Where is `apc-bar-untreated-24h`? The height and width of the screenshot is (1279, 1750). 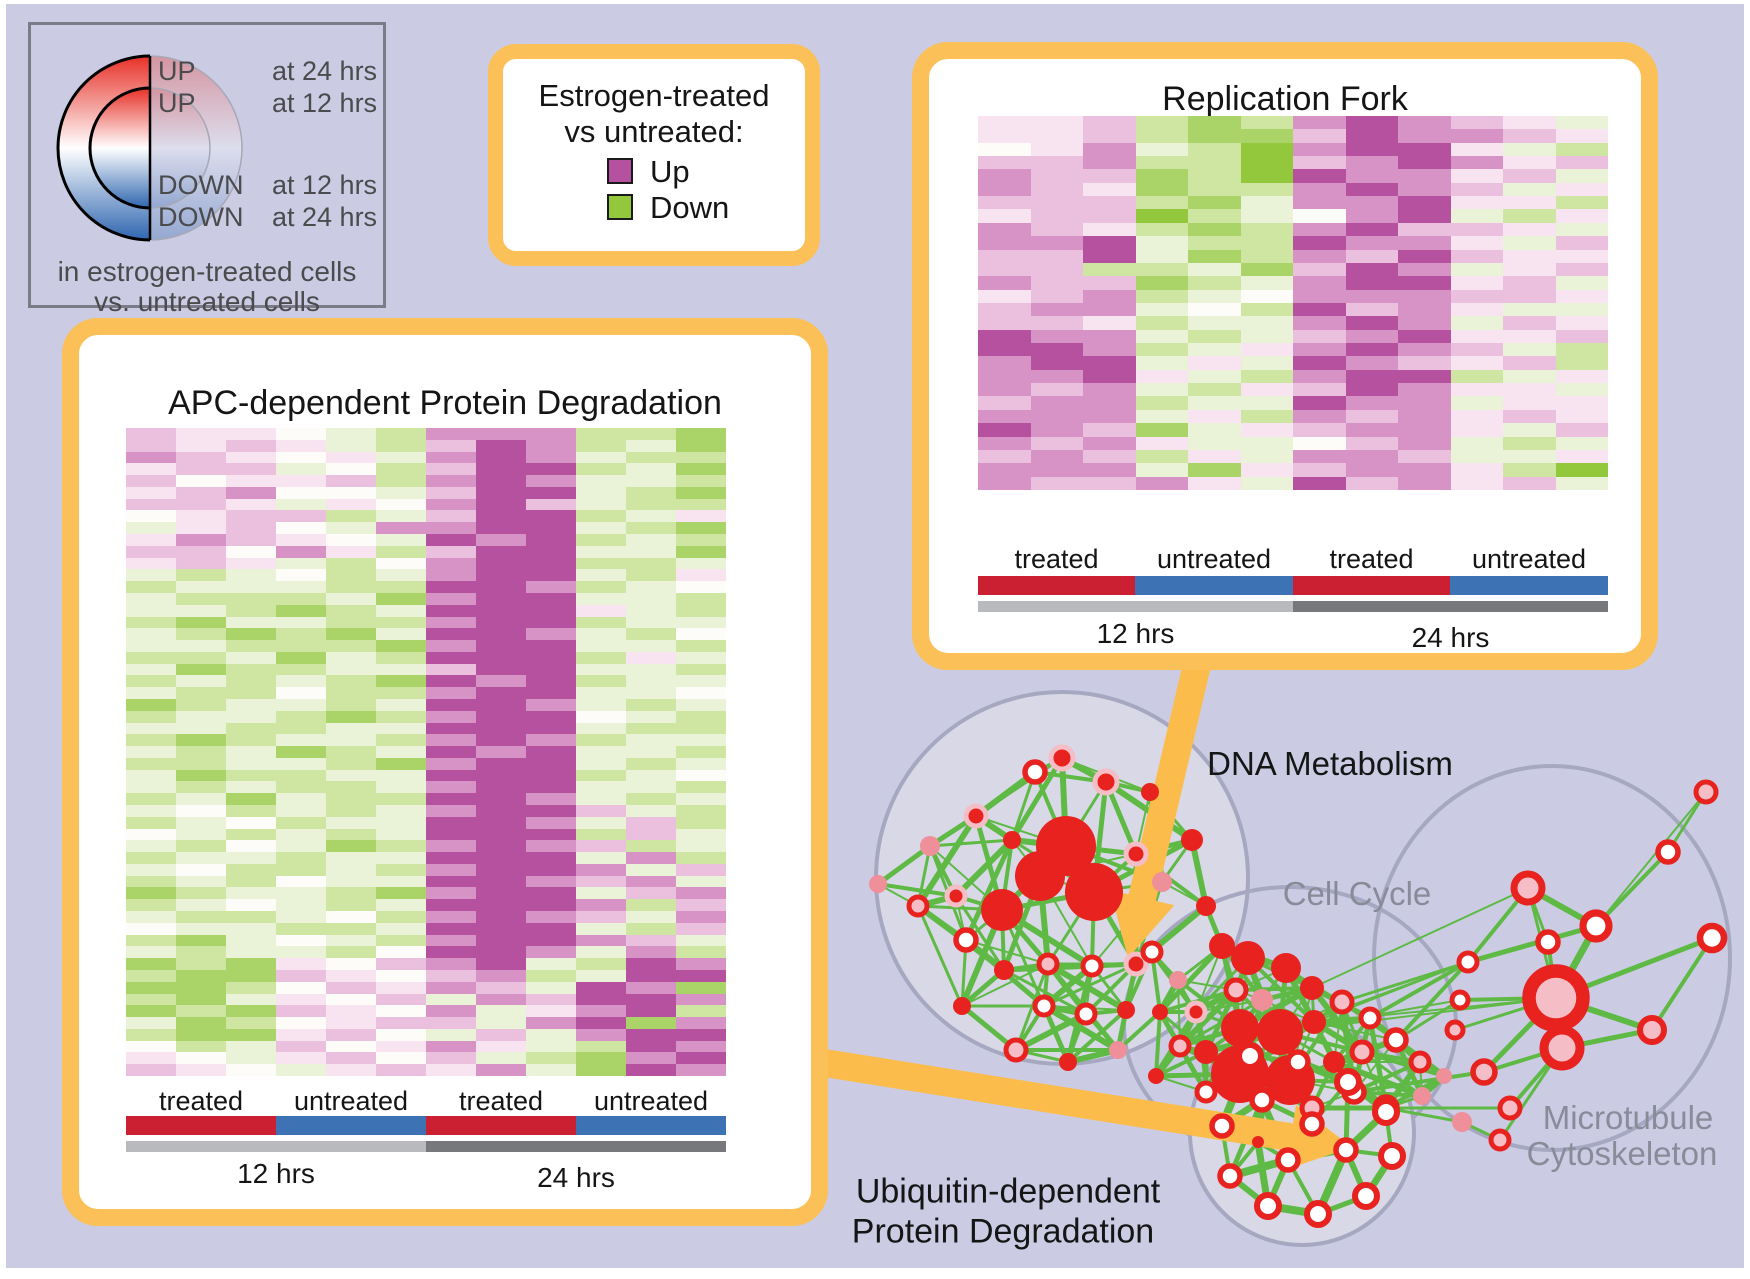
apc-bar-untreated-24h is located at coordinates (651, 1125).